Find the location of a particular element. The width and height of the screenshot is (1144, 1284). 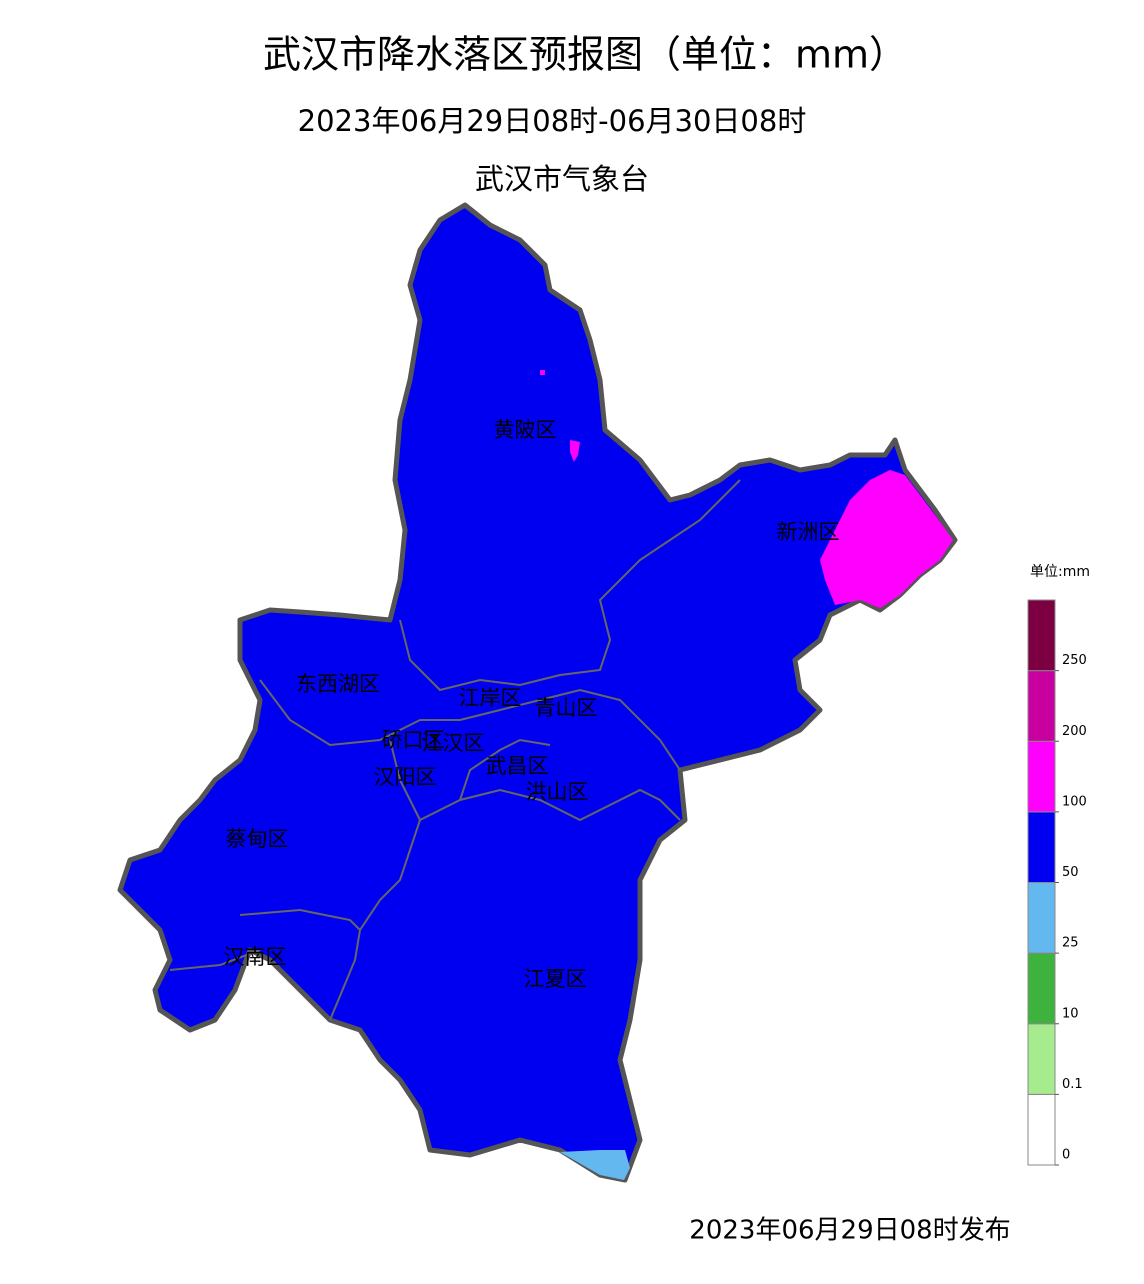

district-label: 武昌区 is located at coordinates (517, 766).